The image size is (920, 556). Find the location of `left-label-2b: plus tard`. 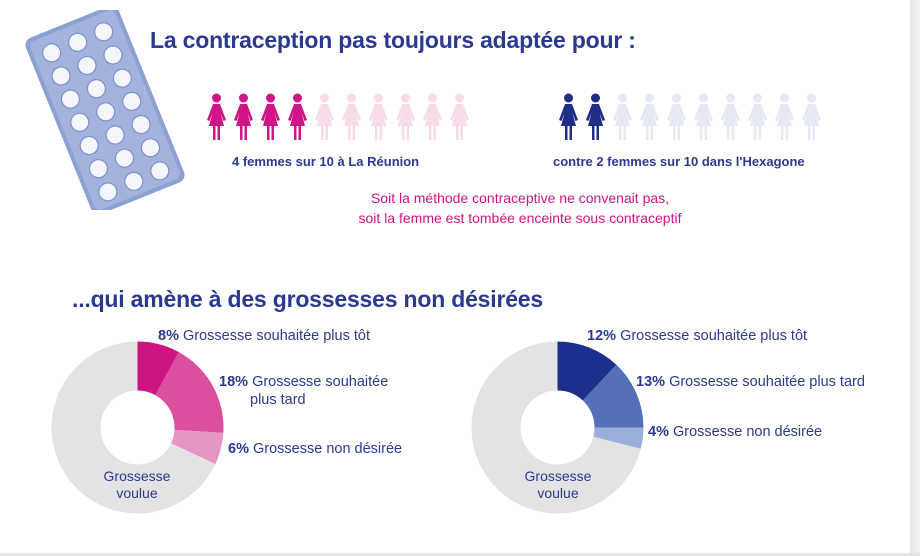

left-label-2b: plus tard is located at coordinates (278, 400).